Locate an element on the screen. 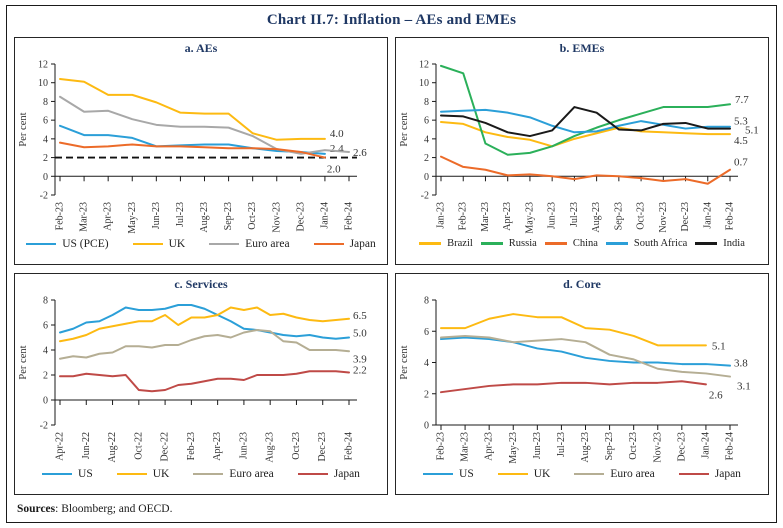 Image resolution: width=783 pixels, height=528 pixels. panel-d-title: d. Core is located at coordinates (582, 284).